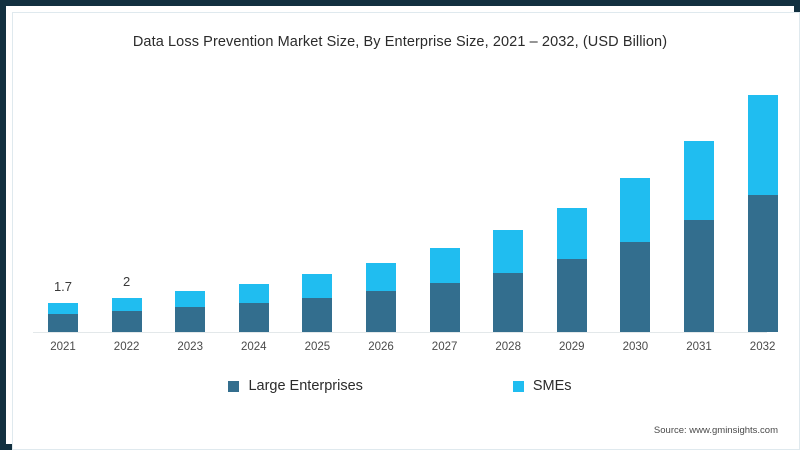 Image resolution: width=800 pixels, height=450 pixels. I want to click on x-axis-tick-2030: 2030, so click(635, 347).